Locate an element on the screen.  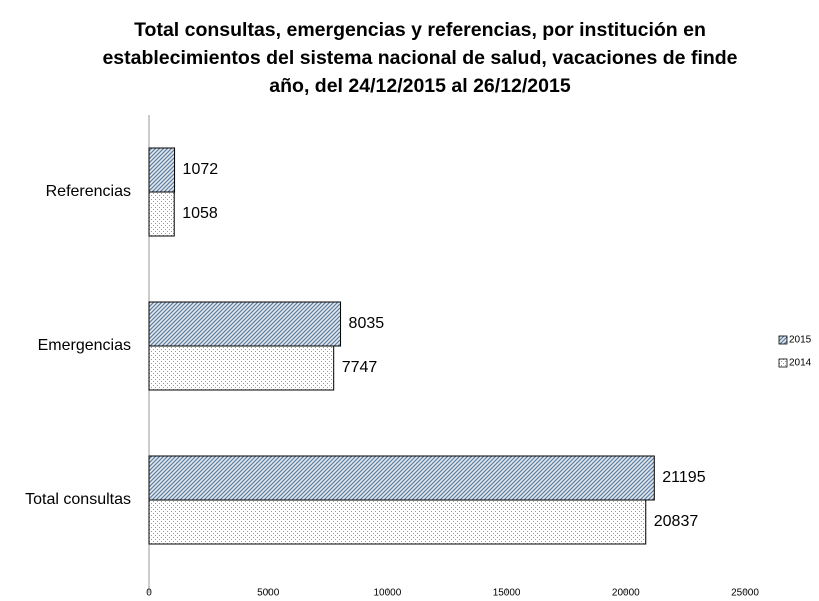
legend-label: 2014 is located at coordinates (800, 363).